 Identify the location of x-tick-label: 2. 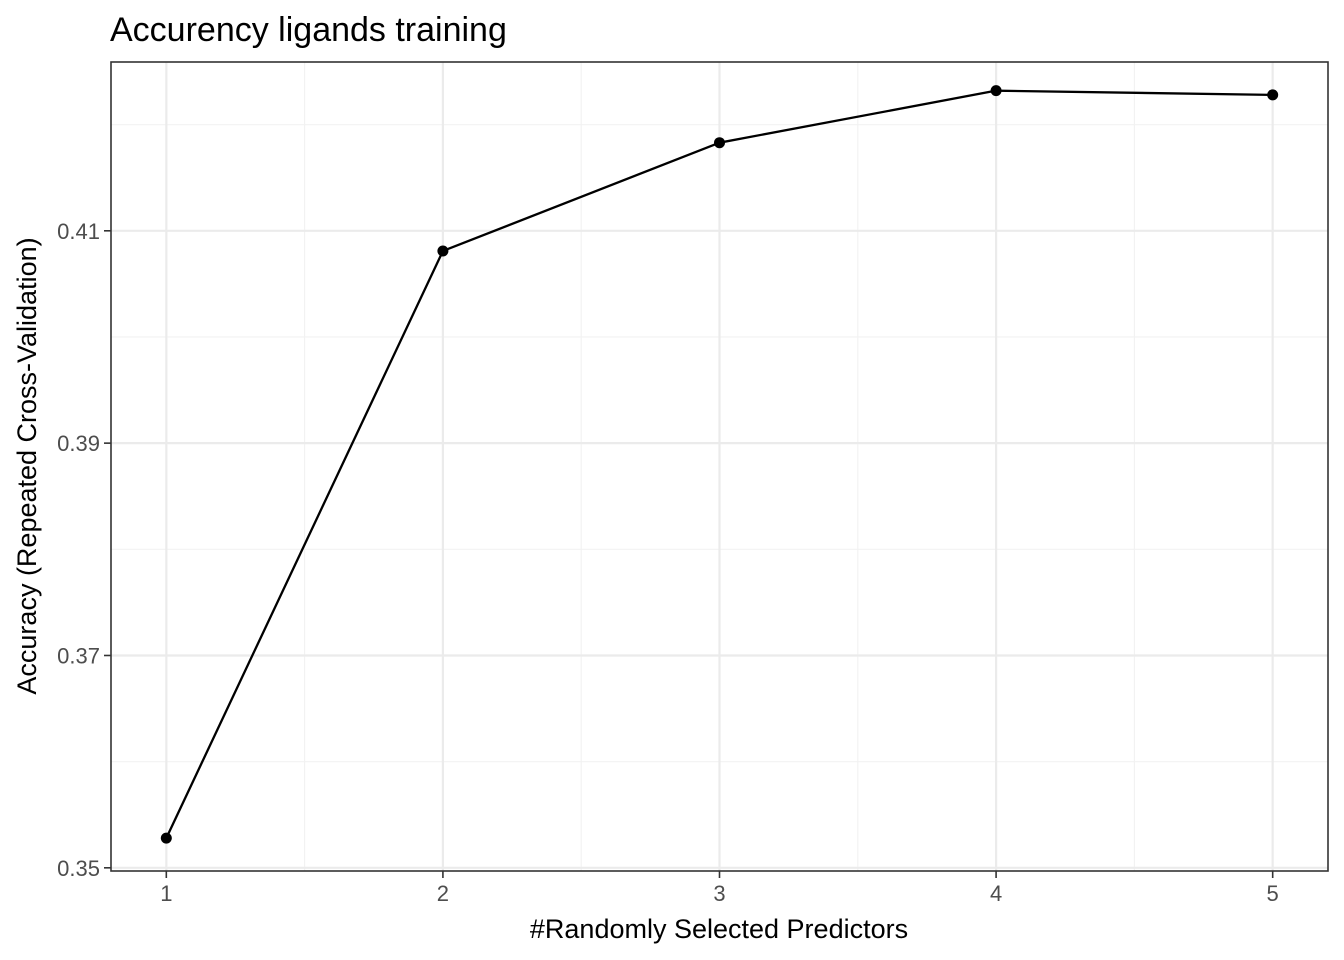
(443, 893).